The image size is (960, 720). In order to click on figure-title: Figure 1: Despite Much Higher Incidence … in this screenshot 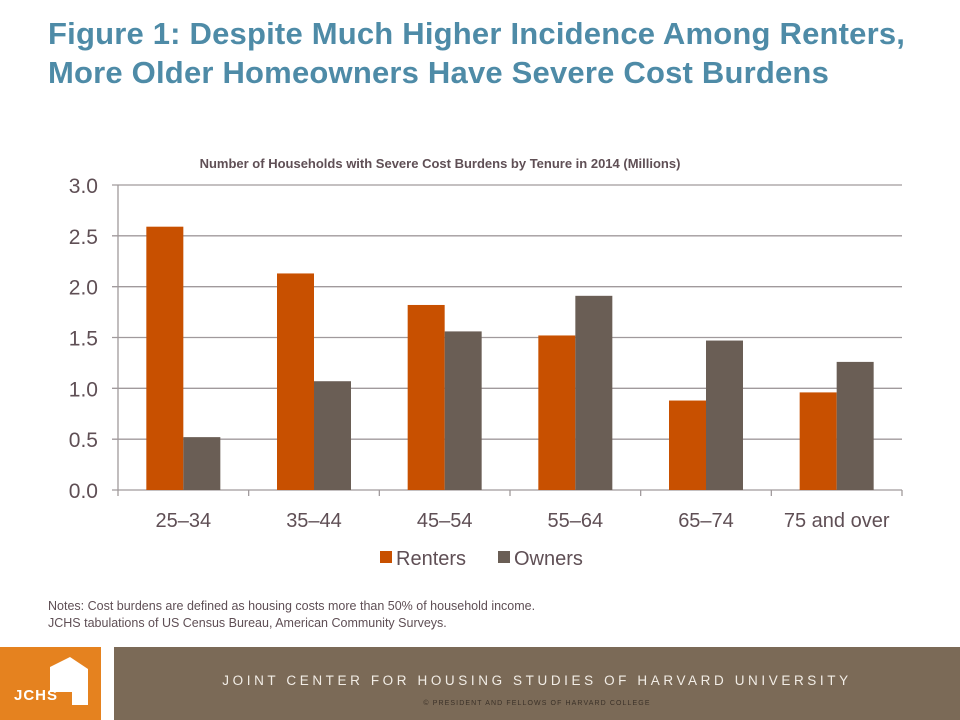, I will do `click(477, 53)`.